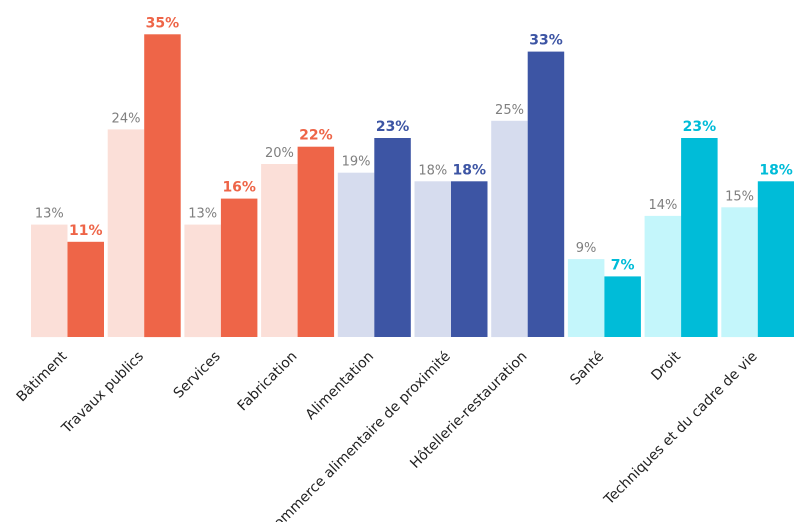  I want to click on category-label-3: Fabrication, so click(268, 382).